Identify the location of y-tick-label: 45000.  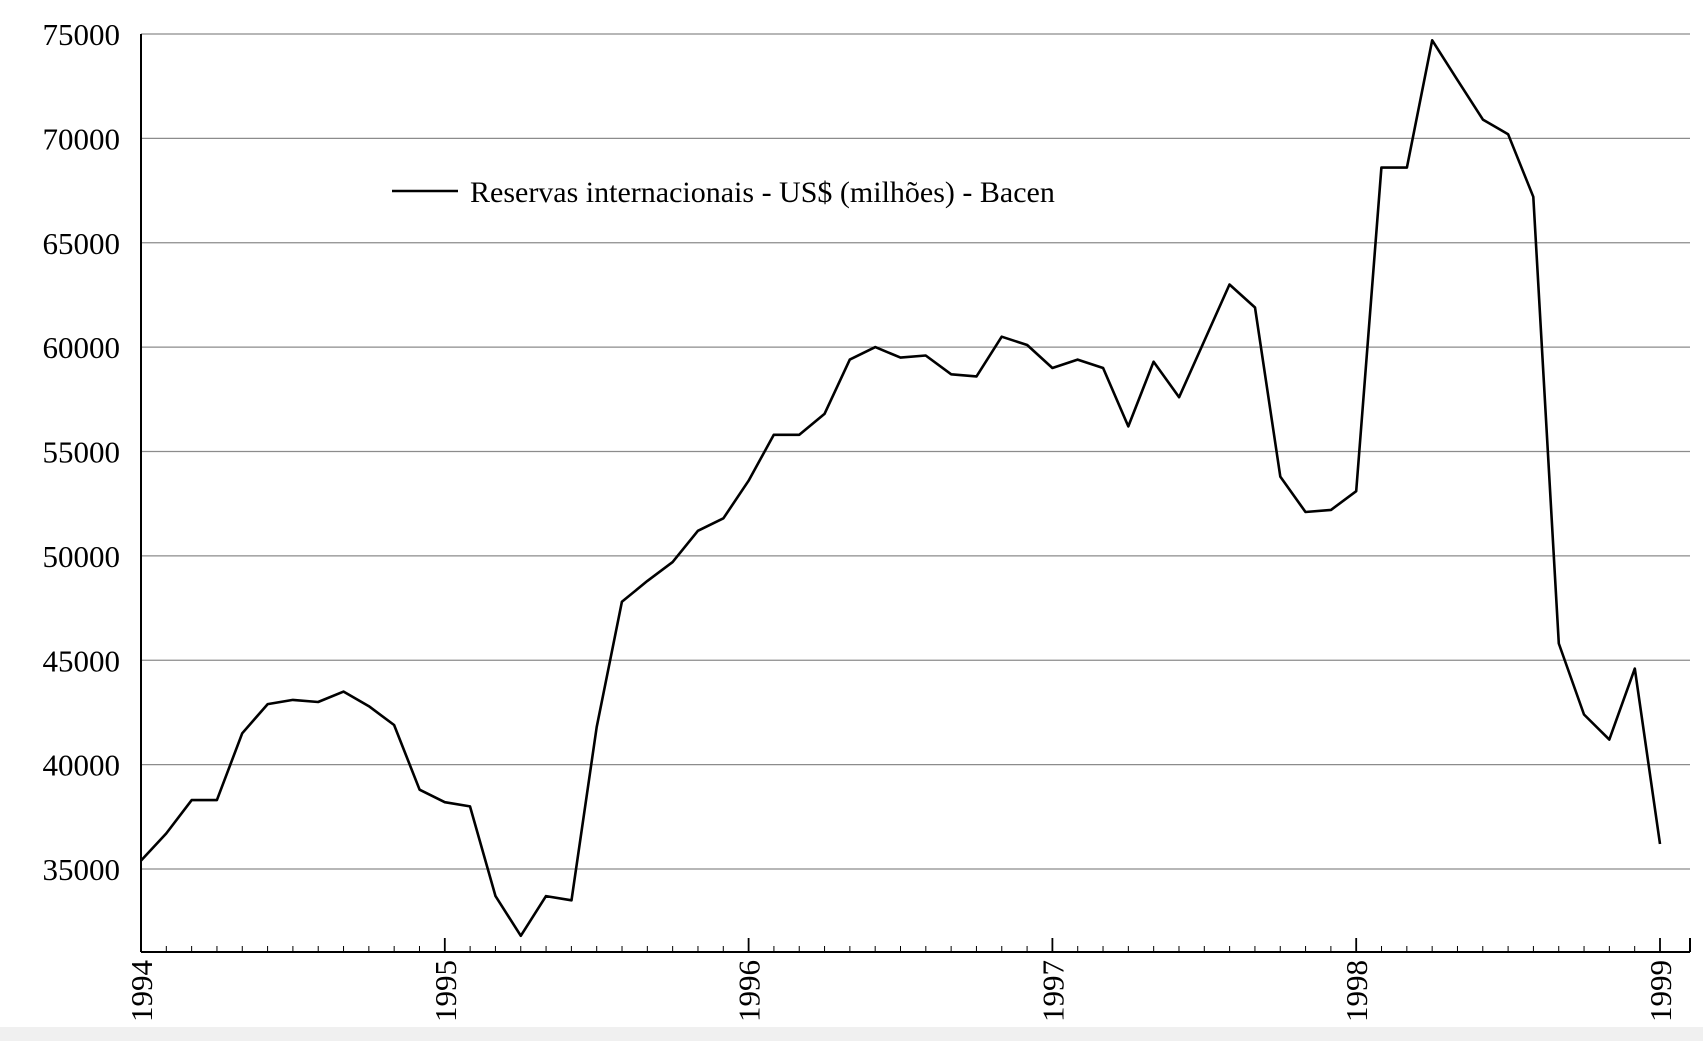
(82, 660).